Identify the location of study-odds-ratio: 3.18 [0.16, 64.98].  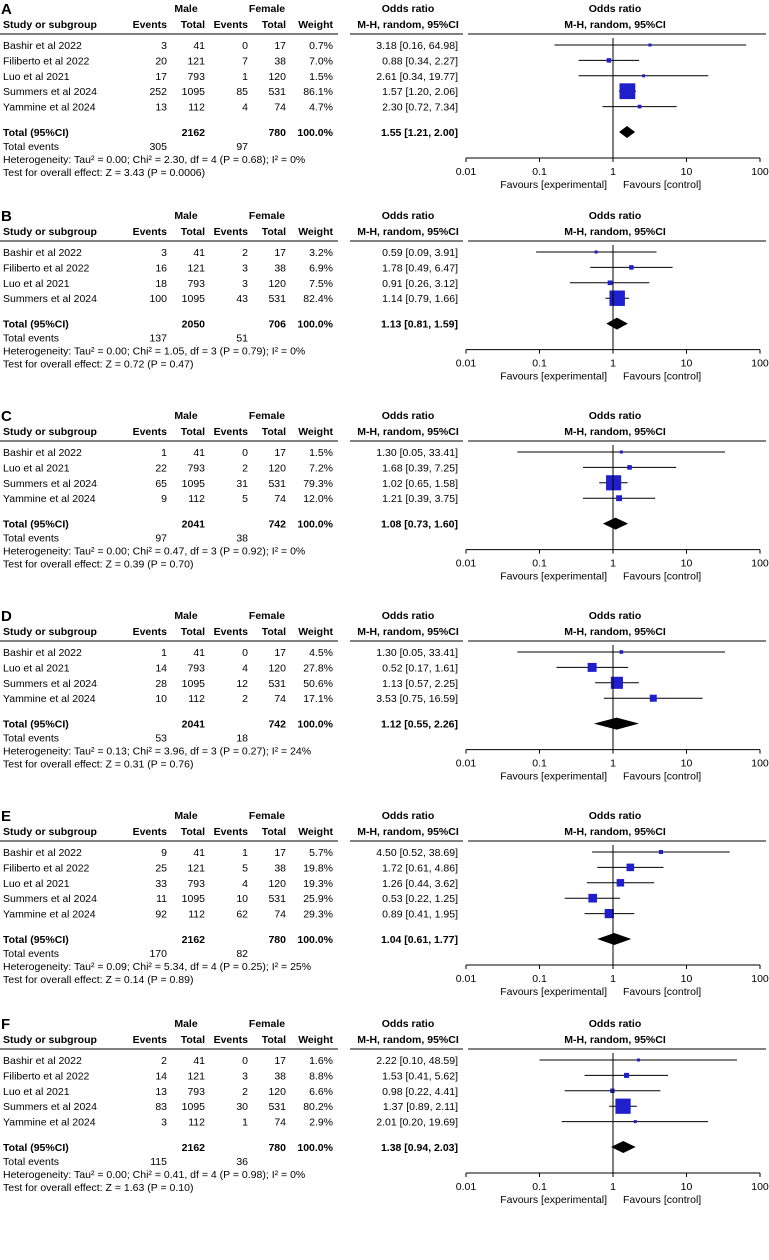
(417, 46).